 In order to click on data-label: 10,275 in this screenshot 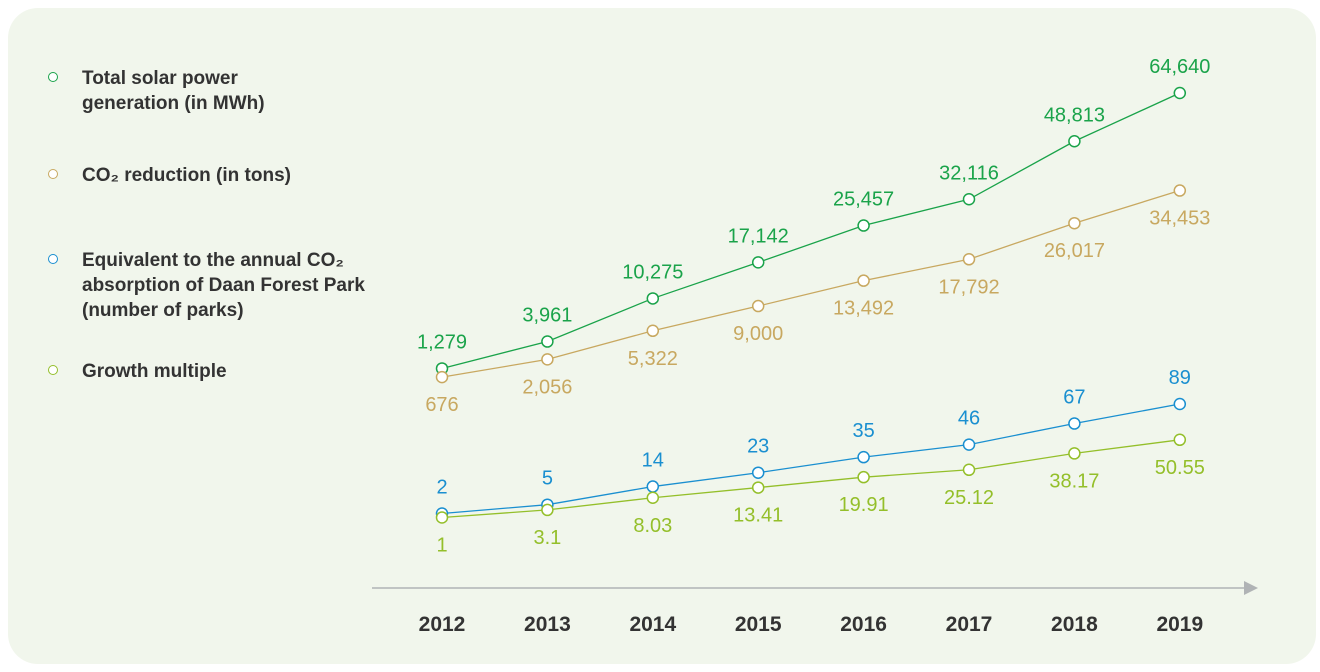, I will do `click(652, 272)`.